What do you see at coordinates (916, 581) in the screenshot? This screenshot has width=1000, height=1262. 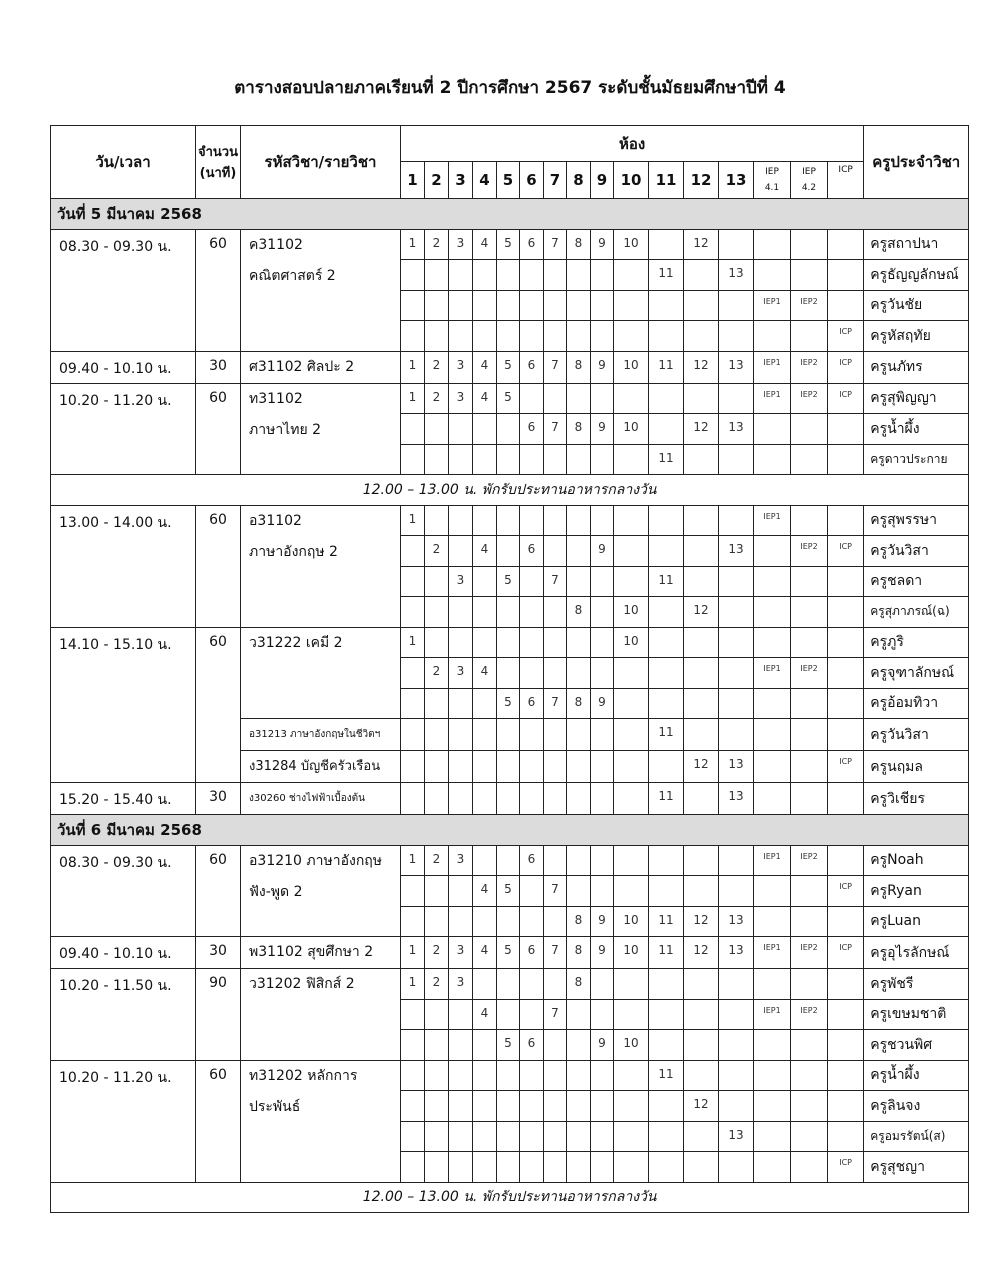 I see `teacher-name: ครูชลดา` at bounding box center [916, 581].